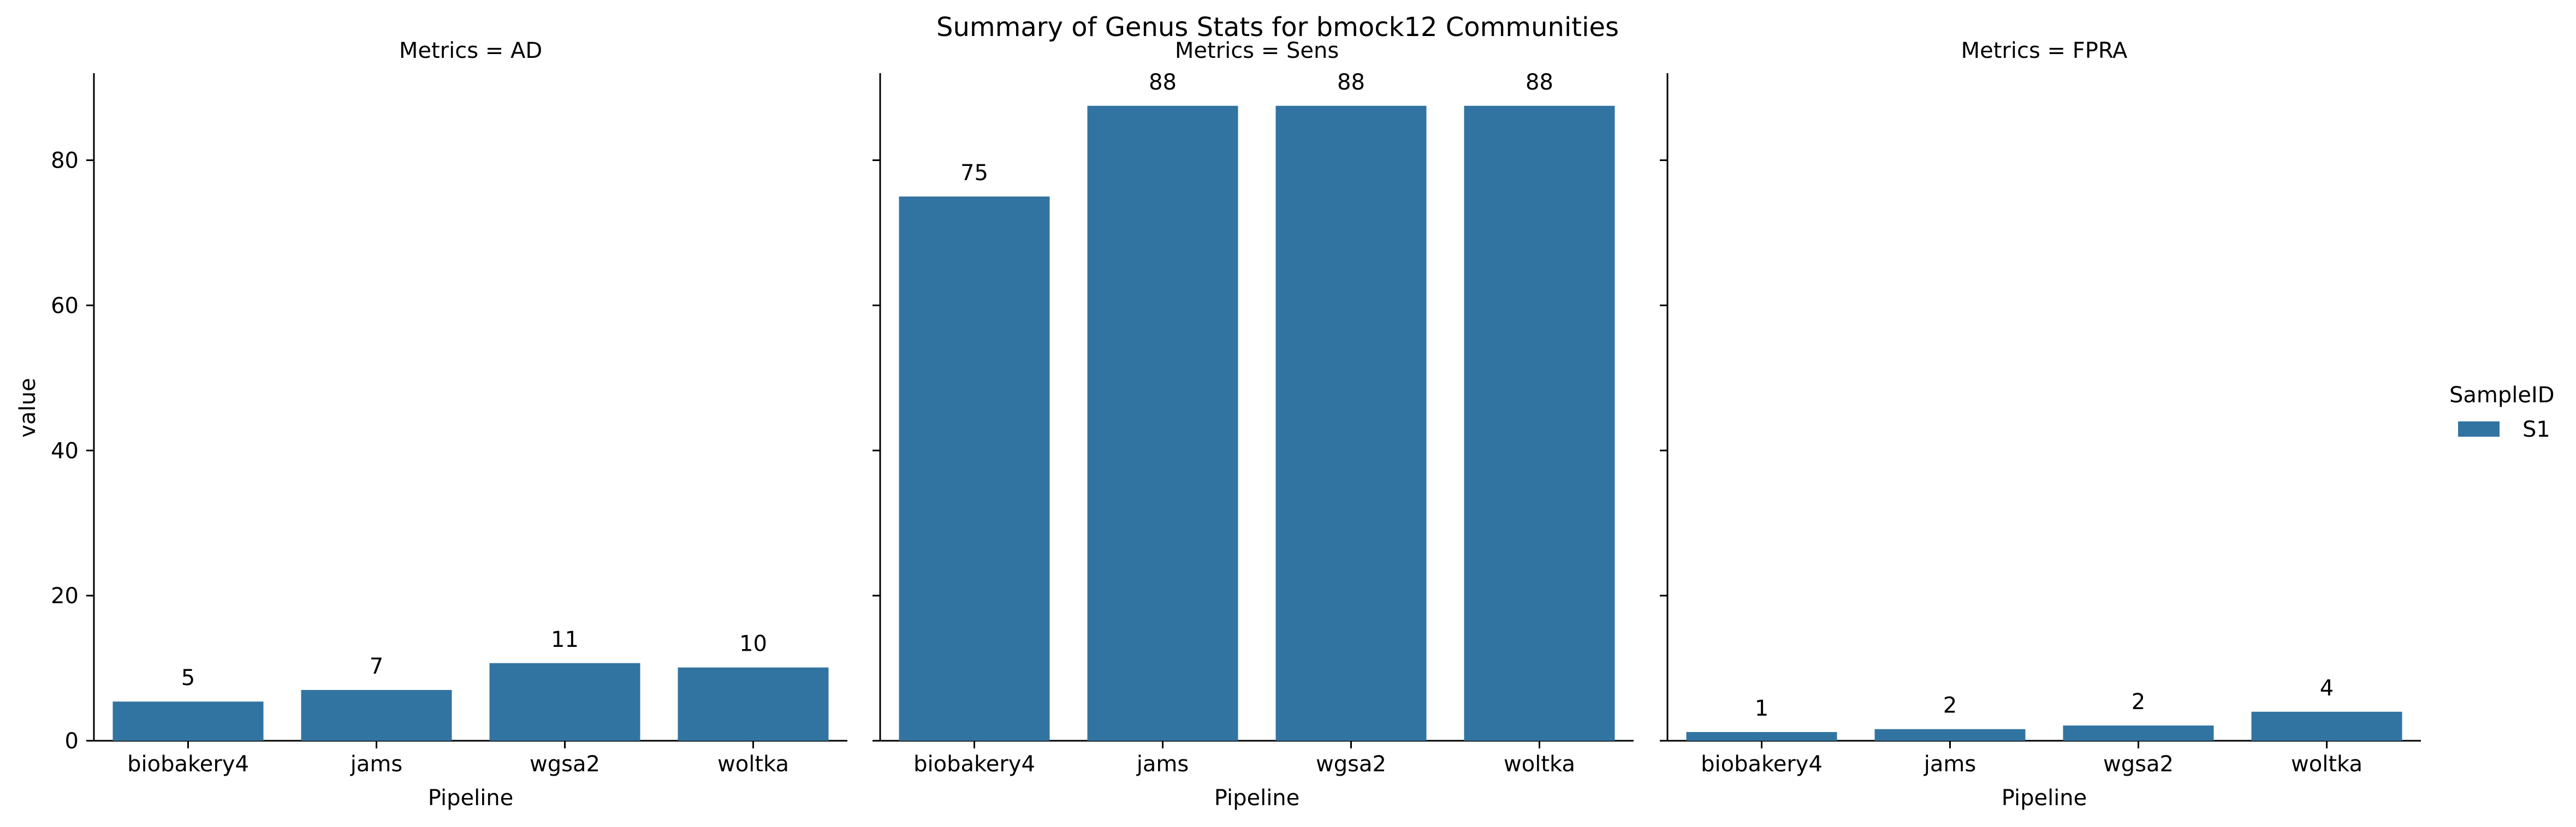  Describe the element at coordinates (2479, 429) in the screenshot. I see `legend-swatch-s1` at that location.